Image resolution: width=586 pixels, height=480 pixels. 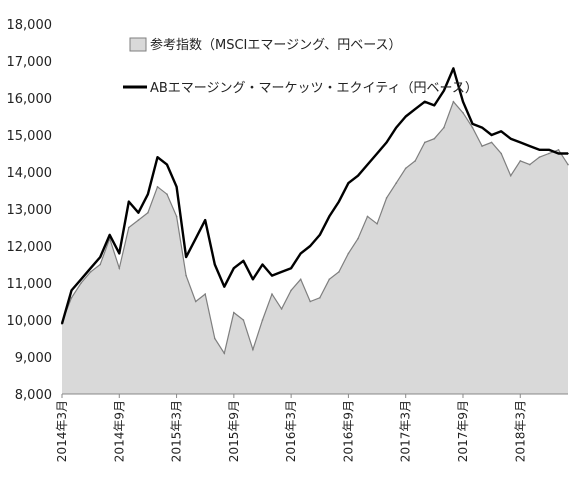 I want to click on y-tick-label: 15,000, so click(x=30, y=136).